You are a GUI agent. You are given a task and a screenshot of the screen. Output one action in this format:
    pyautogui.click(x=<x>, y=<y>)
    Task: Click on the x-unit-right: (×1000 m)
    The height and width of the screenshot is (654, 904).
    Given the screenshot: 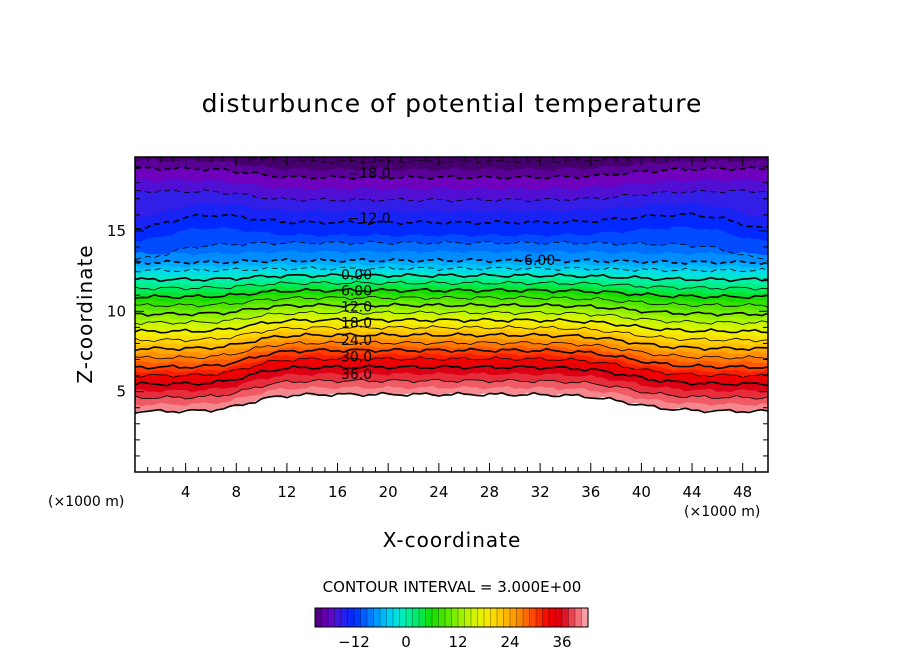 What is the action you would take?
    pyautogui.click(x=722, y=512)
    